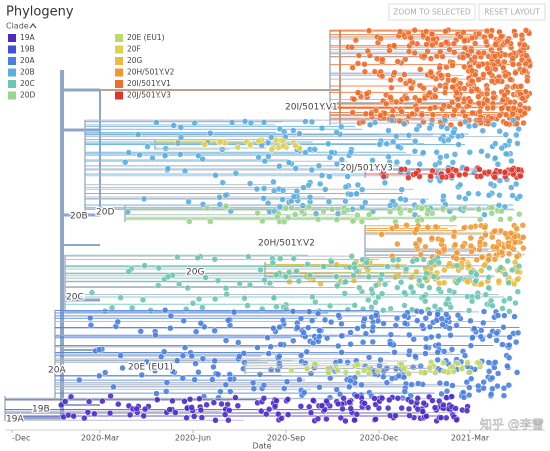  I want to click on reset-button, so click(512, 12).